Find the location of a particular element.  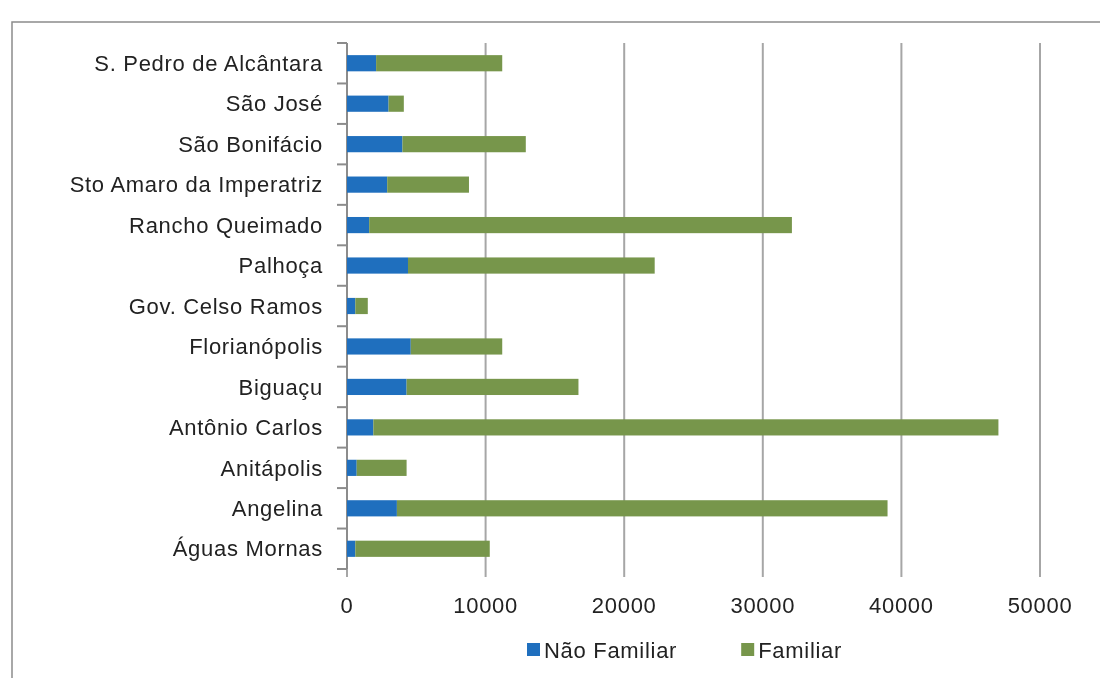

legend-label: Não Familiar is located at coordinates (611, 650).